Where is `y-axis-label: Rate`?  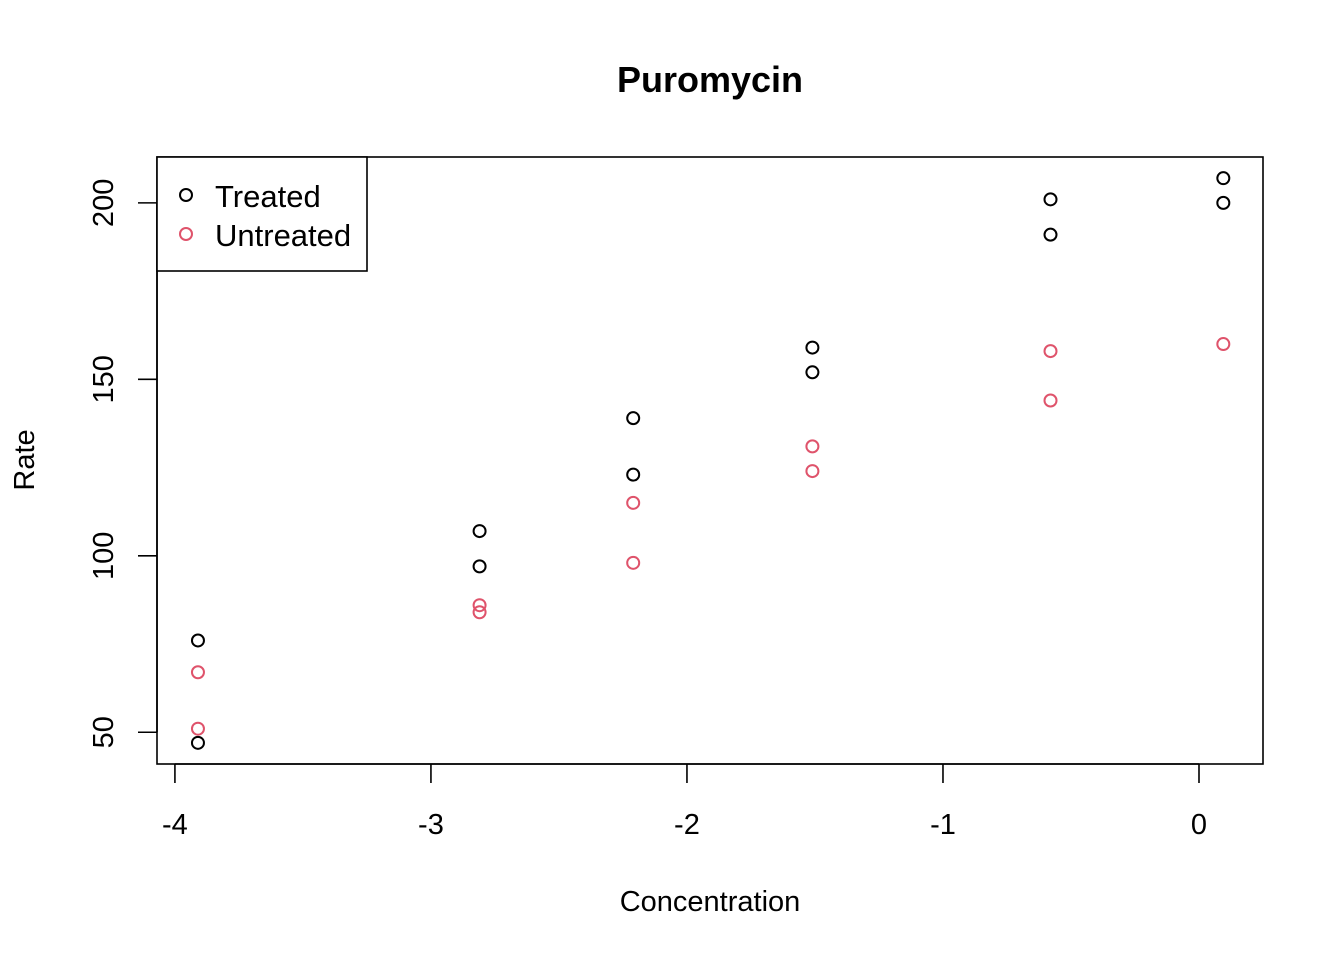 y-axis-label: Rate is located at coordinates (25, 459).